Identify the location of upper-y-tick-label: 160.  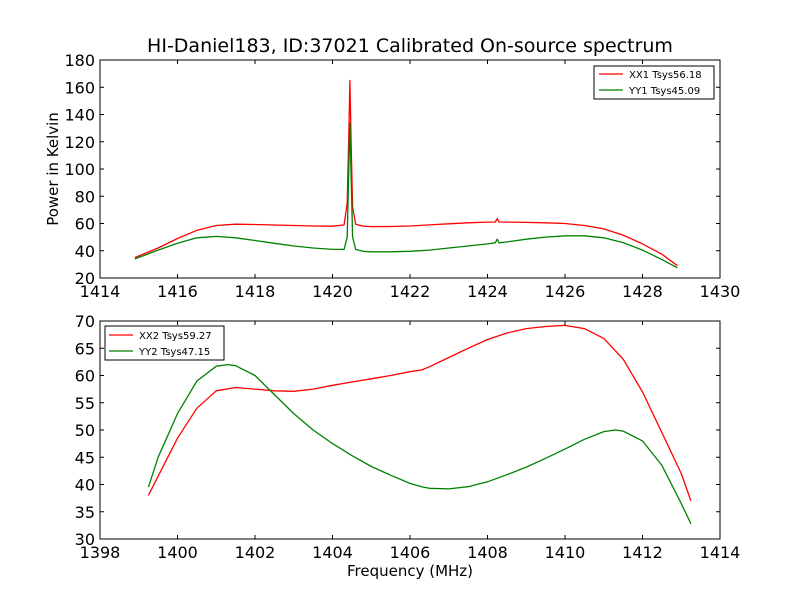
(79, 87).